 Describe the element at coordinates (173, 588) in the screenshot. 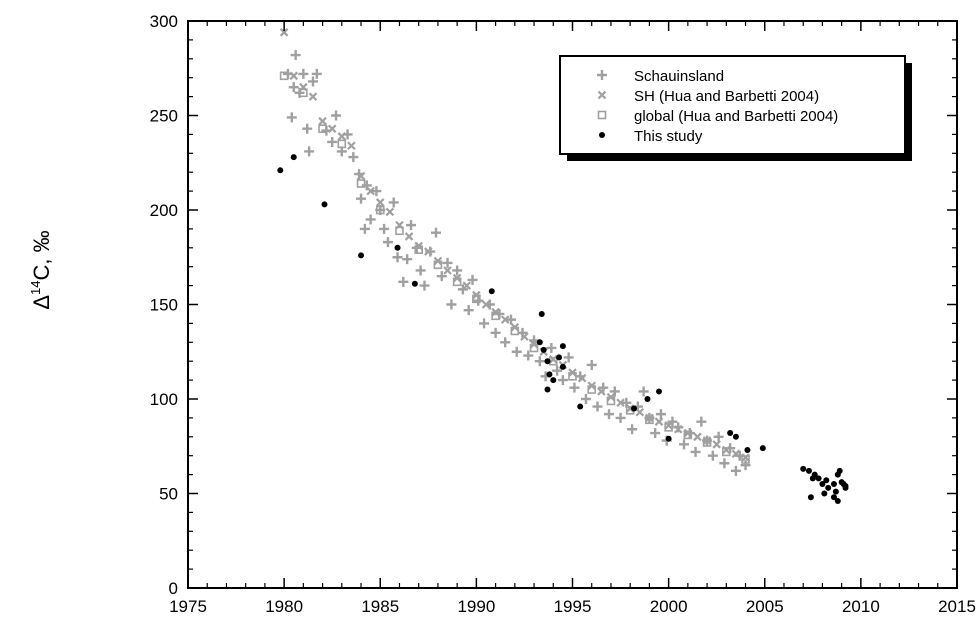

I see `y-tick-label: 0` at that location.